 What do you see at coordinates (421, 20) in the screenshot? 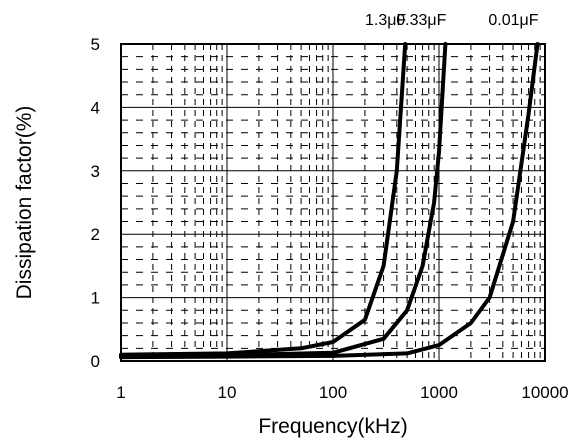
I see `series-label-2: 0.33μF` at bounding box center [421, 20].